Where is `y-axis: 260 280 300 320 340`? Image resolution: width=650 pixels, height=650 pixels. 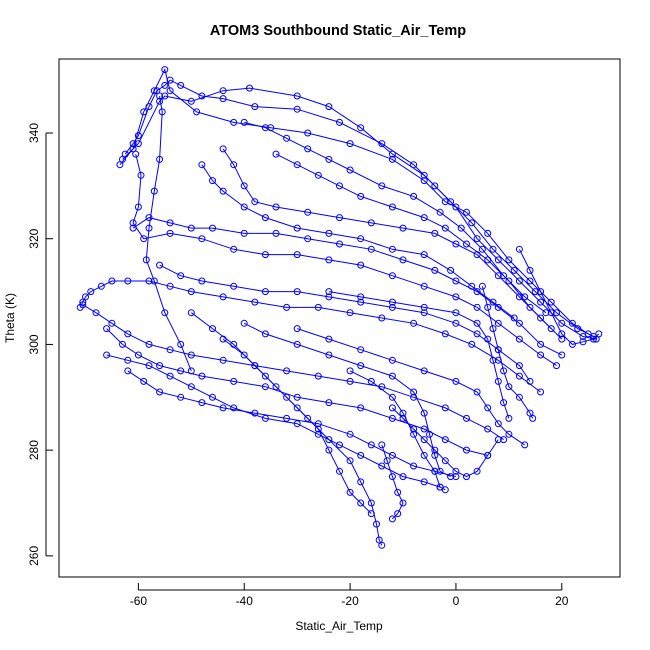 y-axis: 260 280 300 320 340 is located at coordinates (40, 344).